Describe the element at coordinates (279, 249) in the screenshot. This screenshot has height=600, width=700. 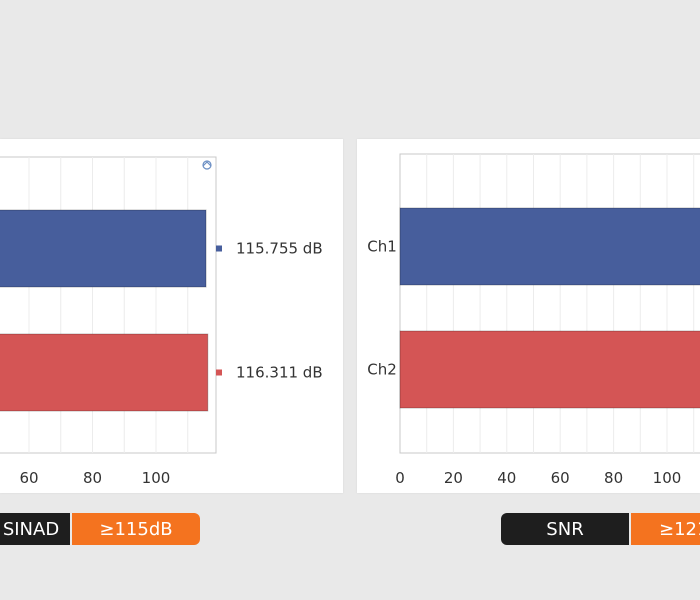
I see `value-label-ch1: 115.755 dB` at that location.